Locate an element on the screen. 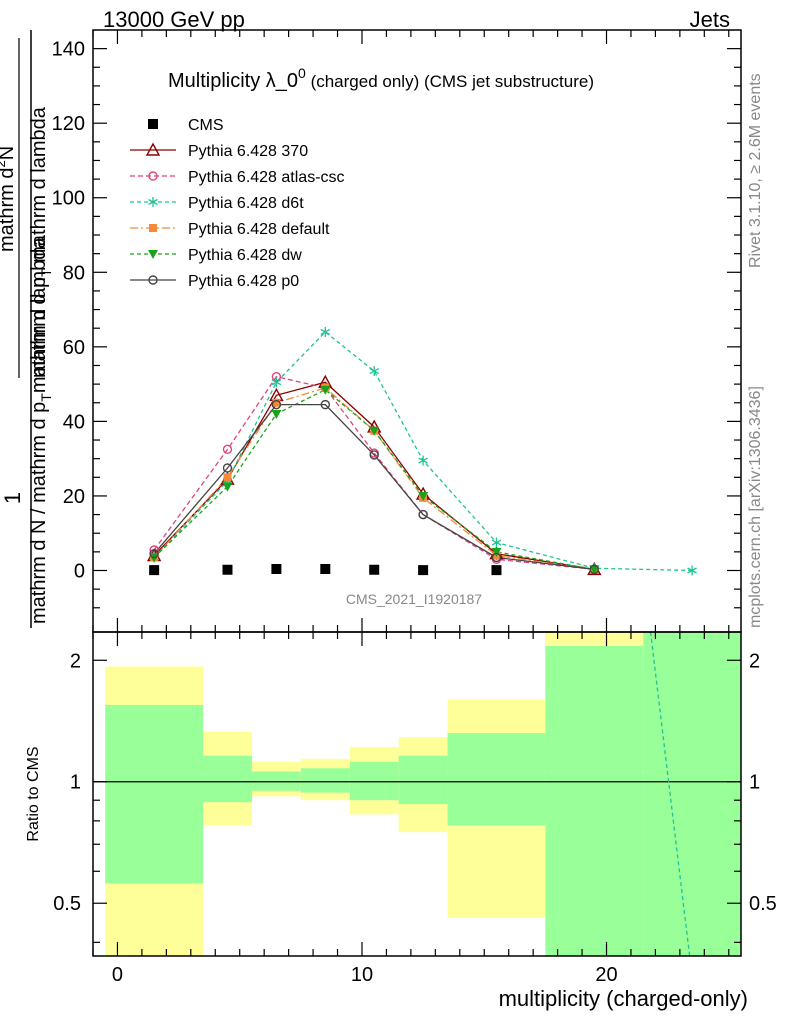  legend-label-p370: Pythia 6.428 370 is located at coordinates (248, 151).